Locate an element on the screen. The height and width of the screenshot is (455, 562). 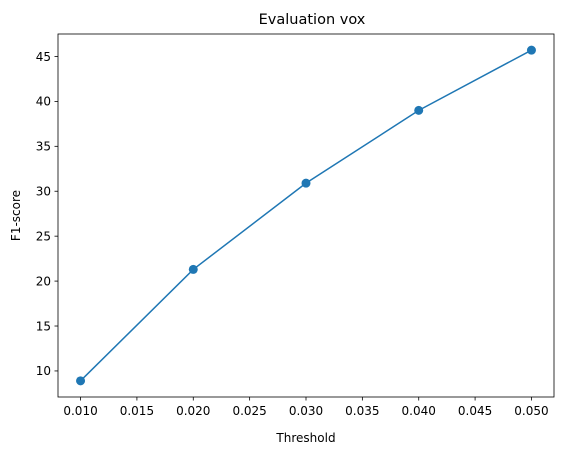
x-tick-label: 0.010 is located at coordinates (80, 411).